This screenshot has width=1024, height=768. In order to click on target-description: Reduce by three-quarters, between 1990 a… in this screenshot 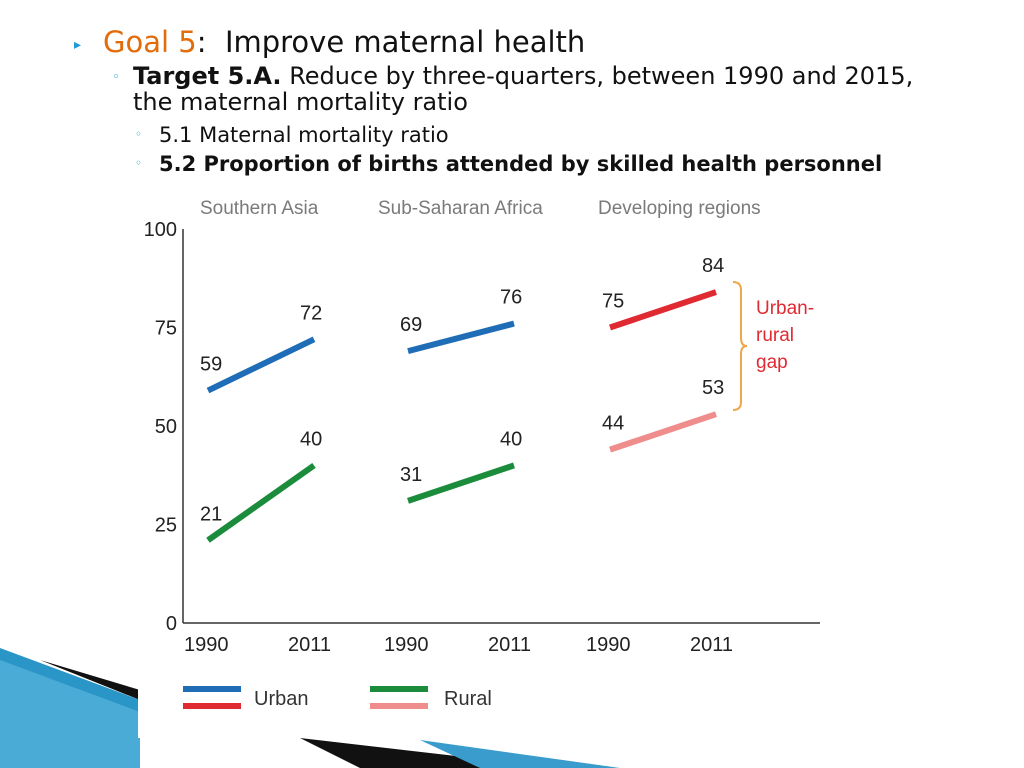, I will do `click(523, 89)`.